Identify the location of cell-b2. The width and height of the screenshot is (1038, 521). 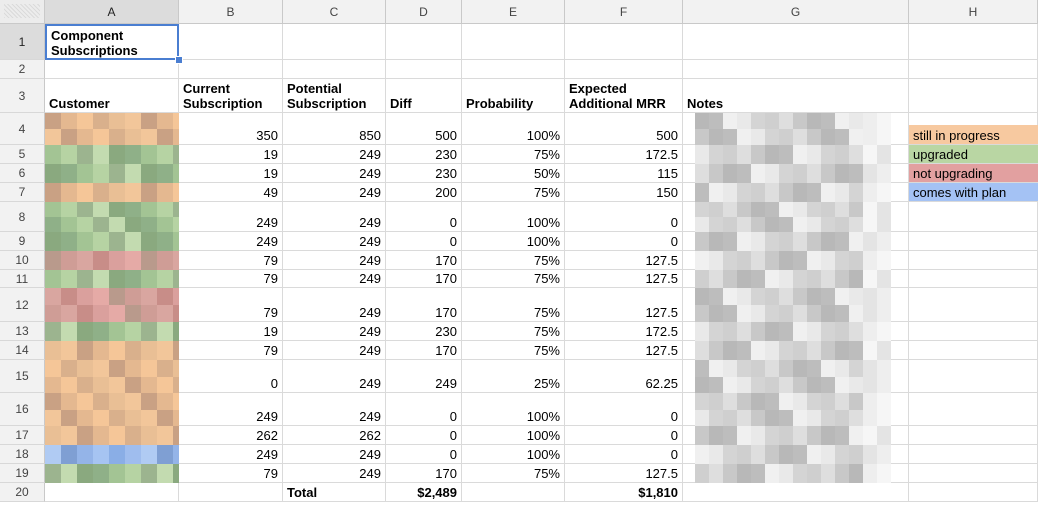
(231, 69).